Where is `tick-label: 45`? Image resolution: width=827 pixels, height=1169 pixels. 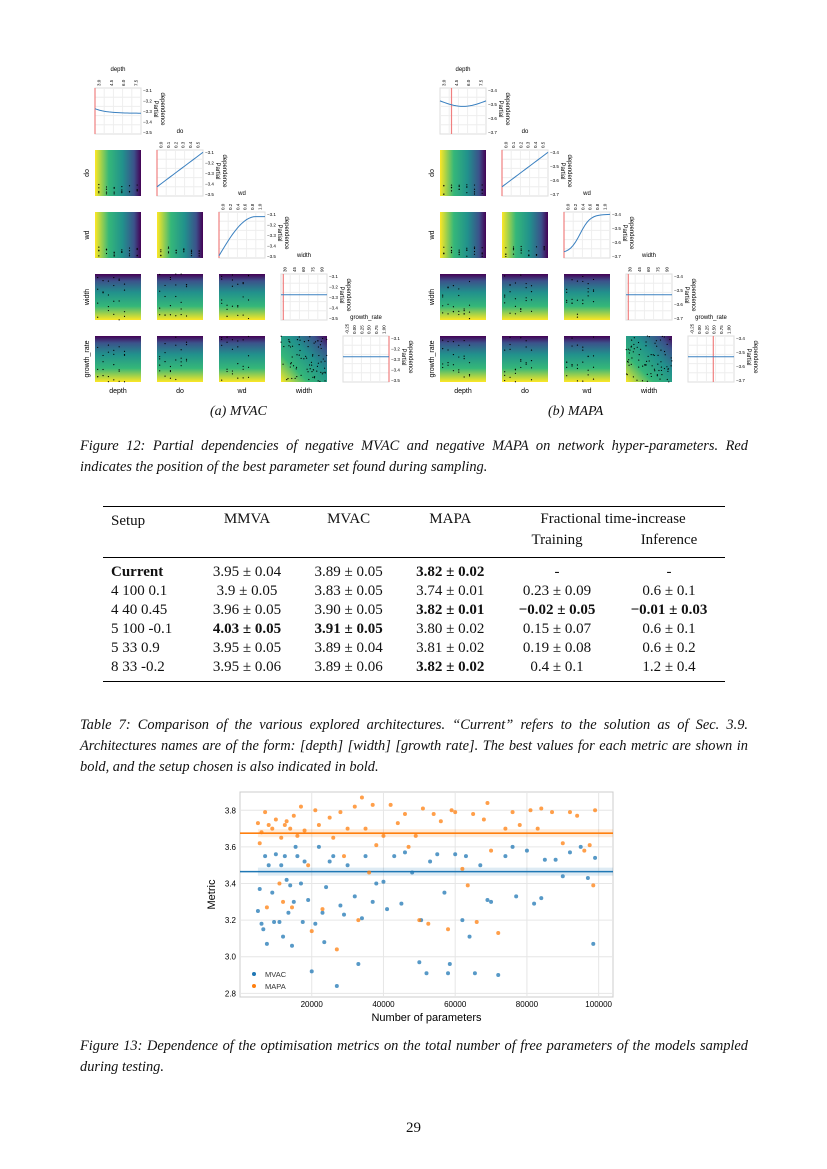 tick-label: 45 is located at coordinates (294, 269).